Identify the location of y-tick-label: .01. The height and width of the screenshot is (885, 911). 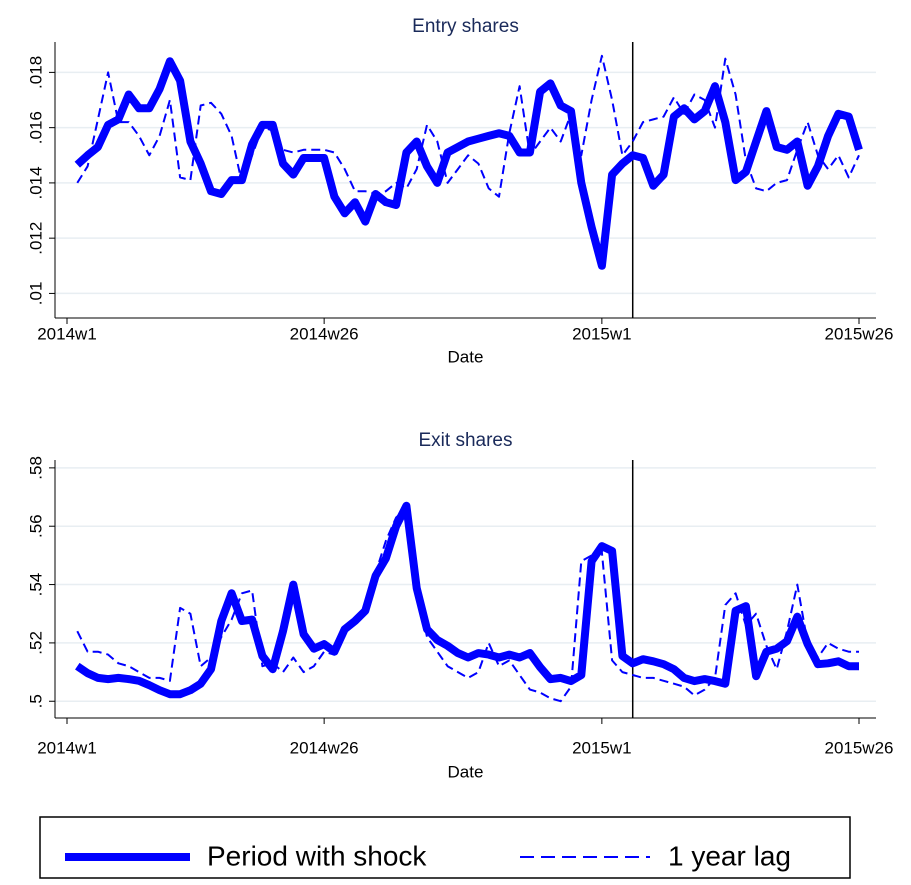
(35, 294).